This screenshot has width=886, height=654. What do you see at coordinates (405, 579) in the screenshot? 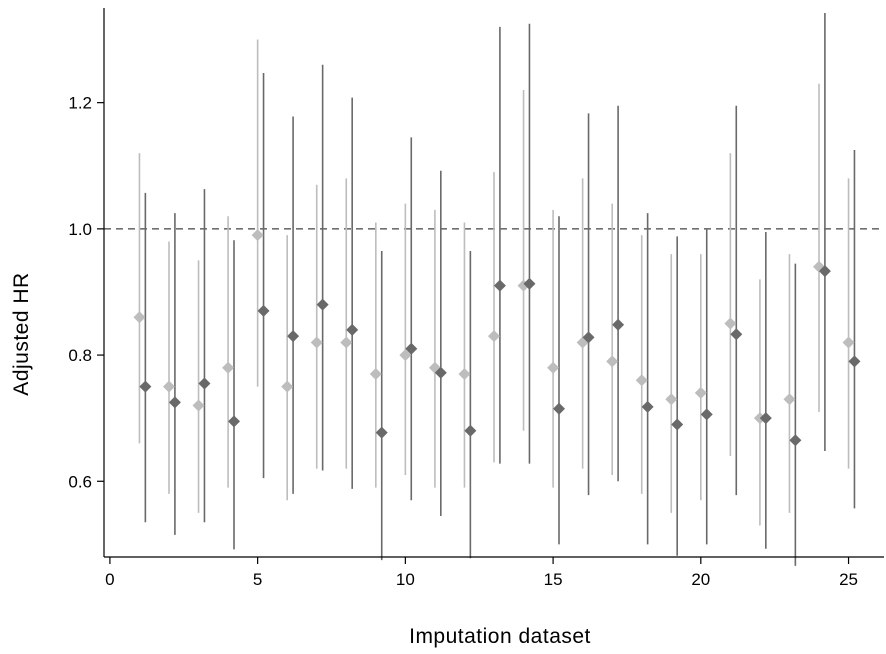
I see `x-tick-label: 10` at bounding box center [405, 579].